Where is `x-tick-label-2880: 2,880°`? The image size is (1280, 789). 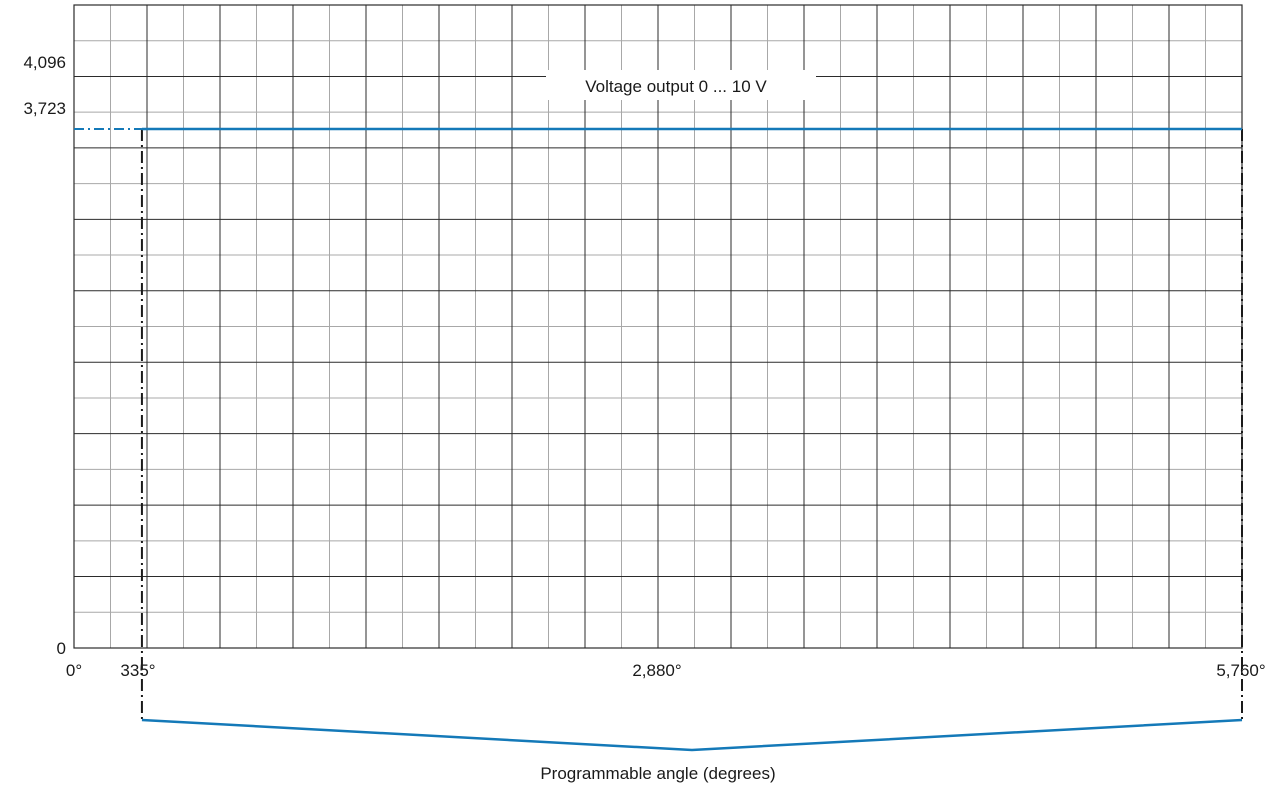 x-tick-label-2880: 2,880° is located at coordinates (656, 670).